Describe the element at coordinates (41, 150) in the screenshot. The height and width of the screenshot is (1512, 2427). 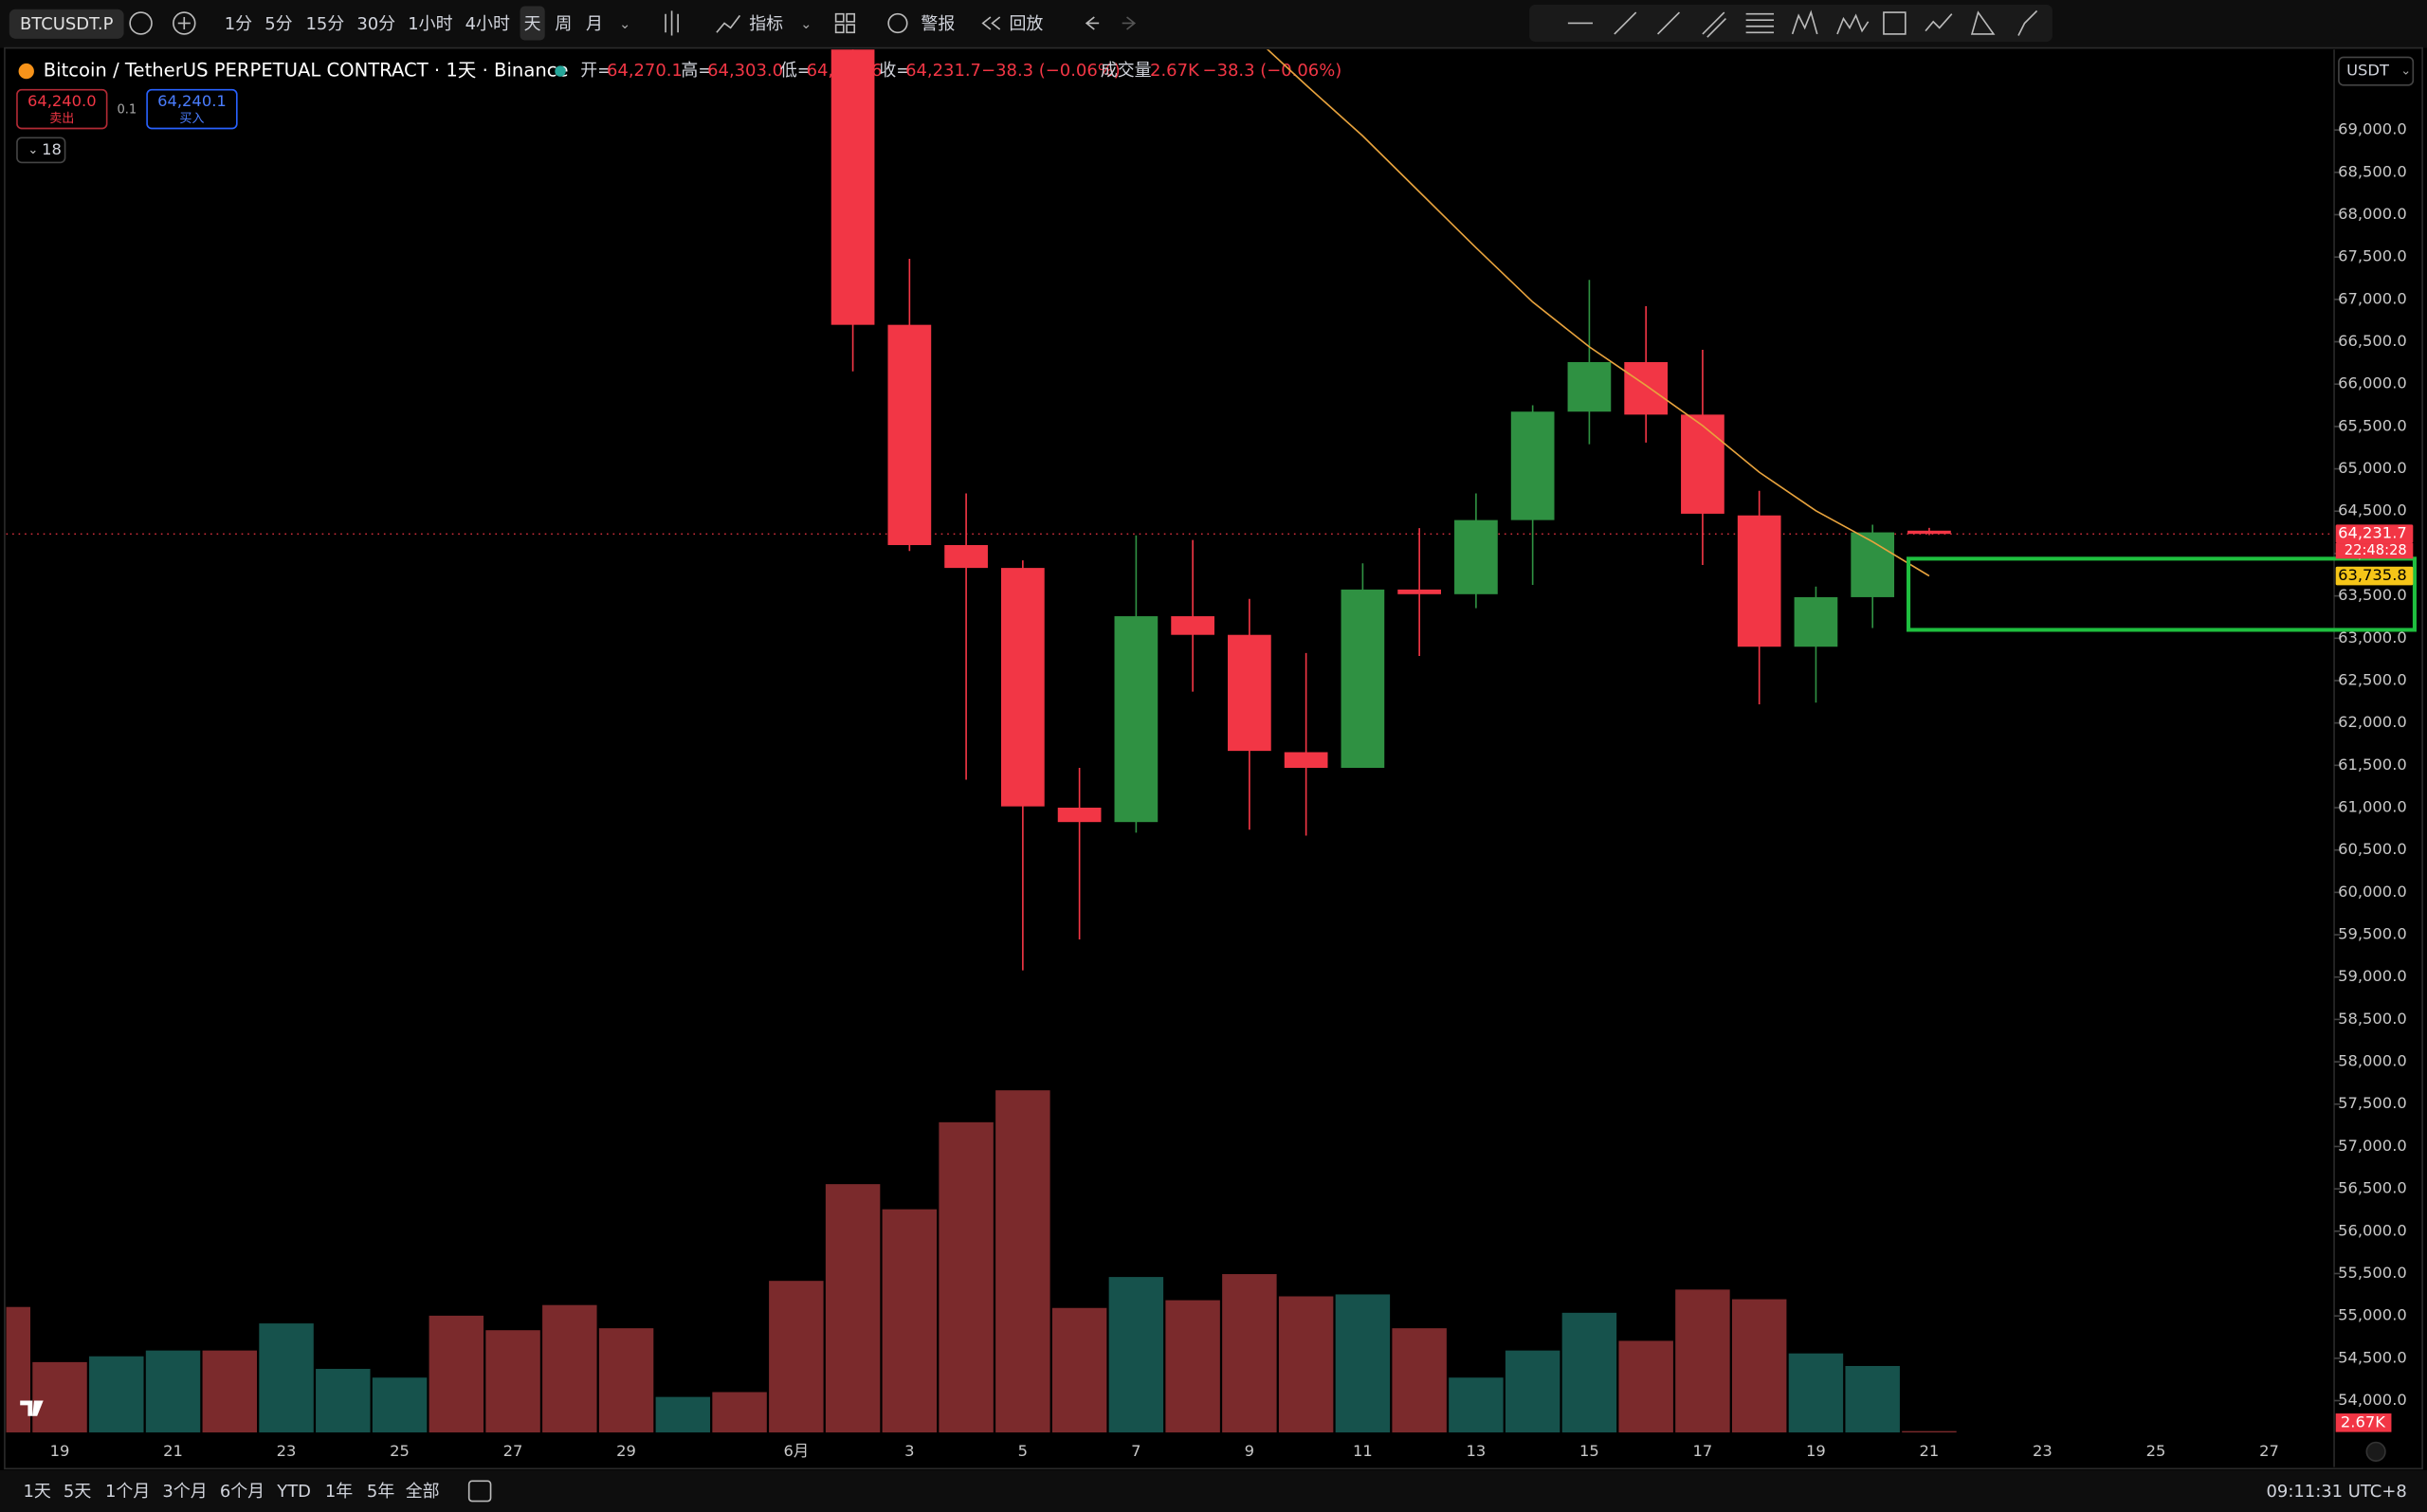
I see `indicators-toggle` at that location.